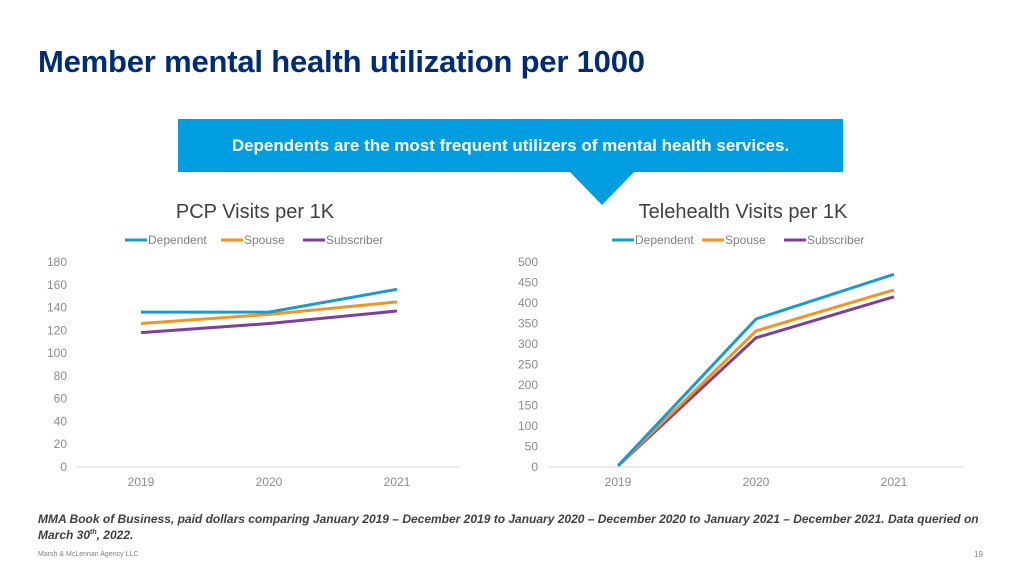 This screenshot has width=1024, height=576. What do you see at coordinates (61, 421) in the screenshot?
I see `y-tick-label: 40` at bounding box center [61, 421].